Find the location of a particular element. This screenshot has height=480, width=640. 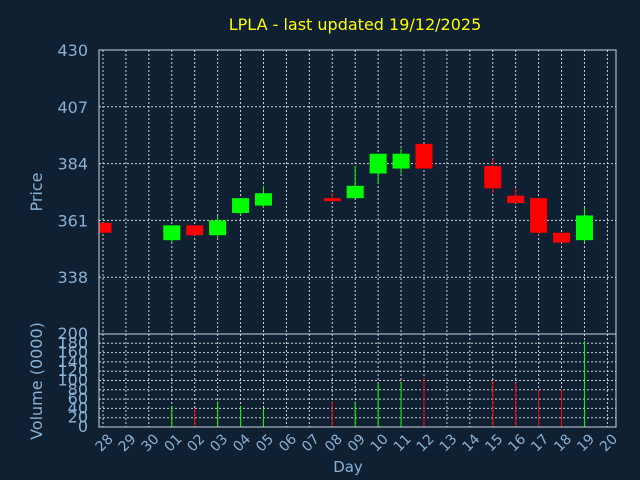

volume-tick-label: 20 is located at coordinates (78, 417).